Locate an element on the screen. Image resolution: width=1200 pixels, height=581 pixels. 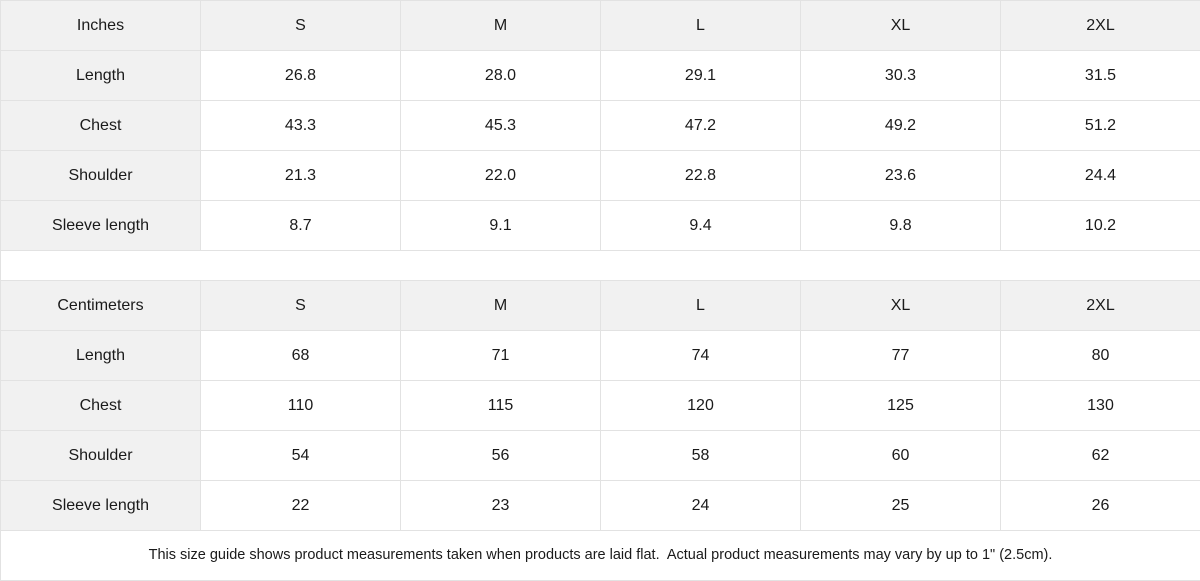
measurement-value: 110 is located at coordinates (301, 406).